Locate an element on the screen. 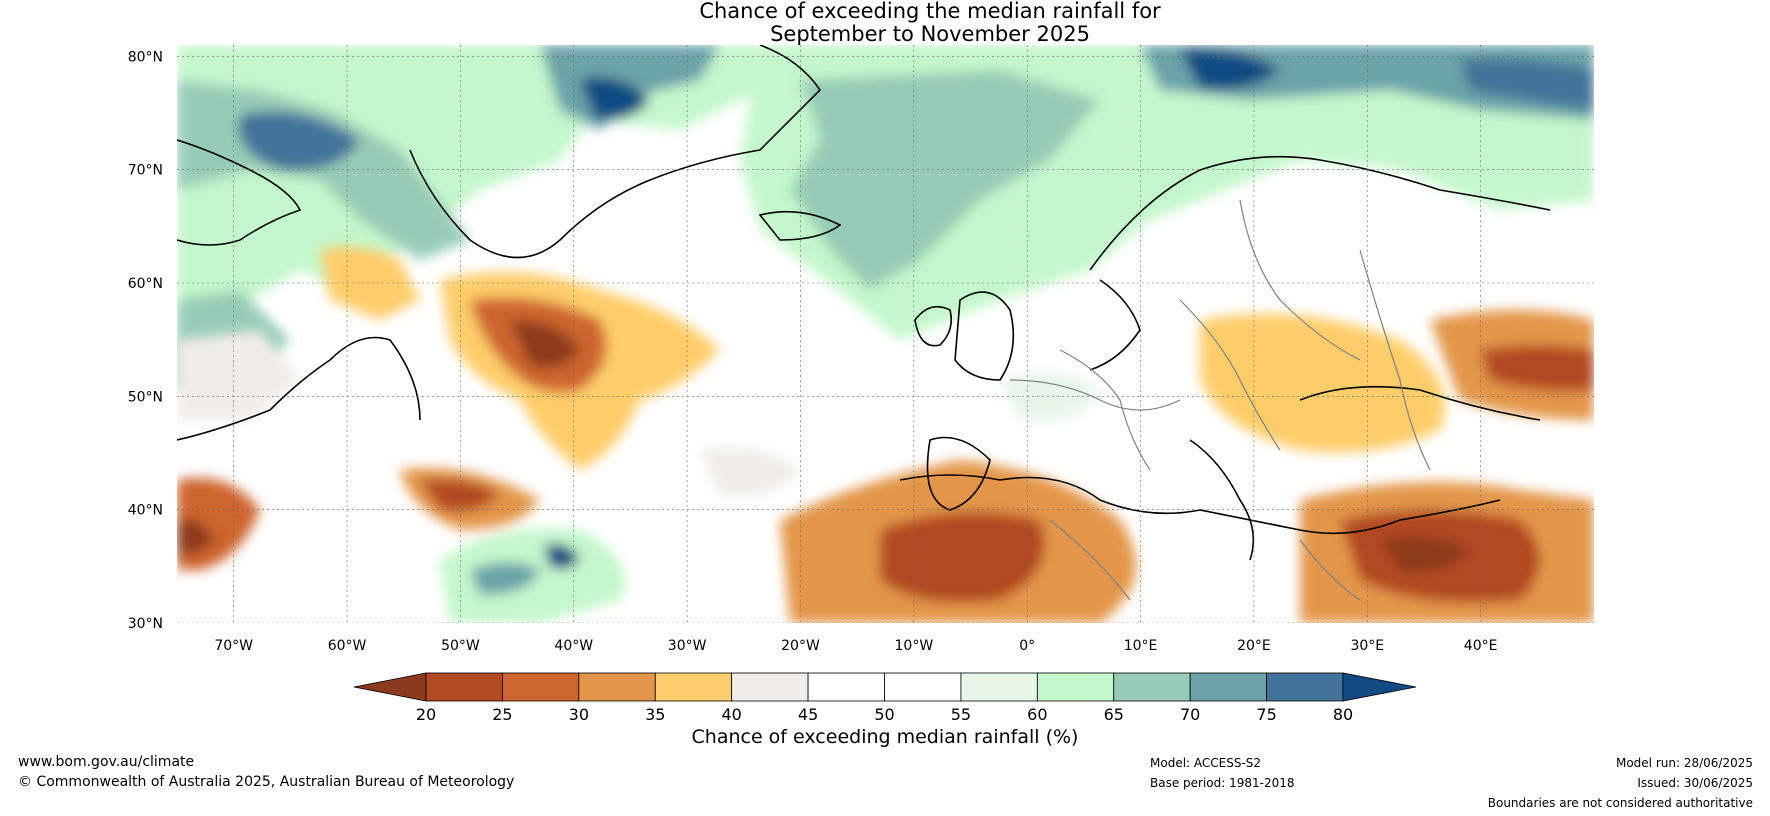 This screenshot has width=1770, height=816. lat-tick-label: 40°N is located at coordinates (145, 511).